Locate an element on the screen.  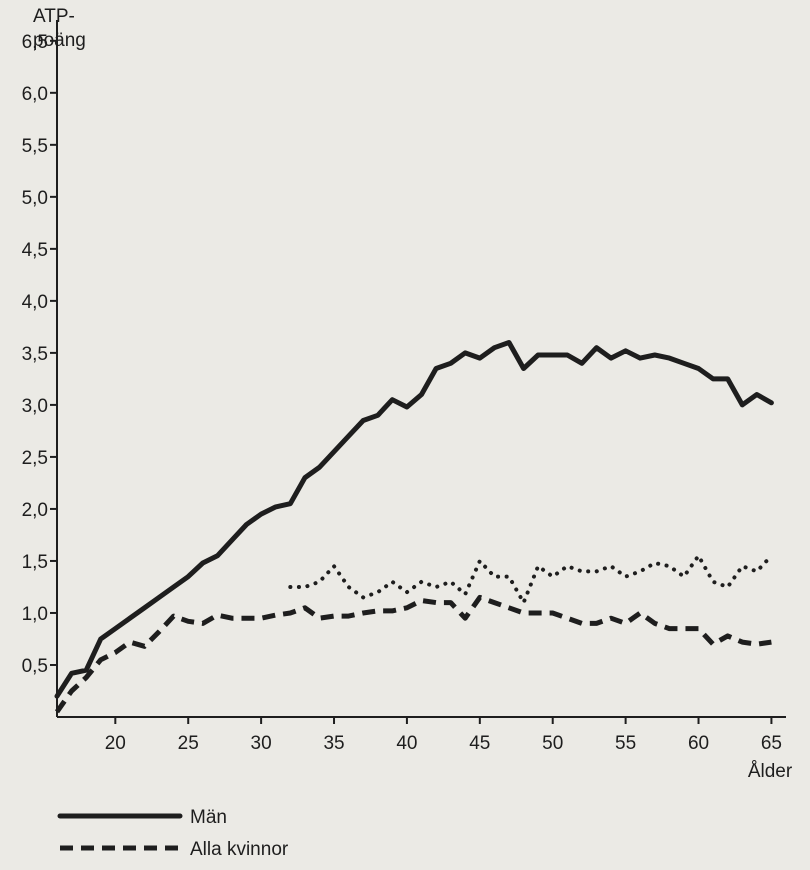
x-tick-label: 35 is located at coordinates (333, 743).